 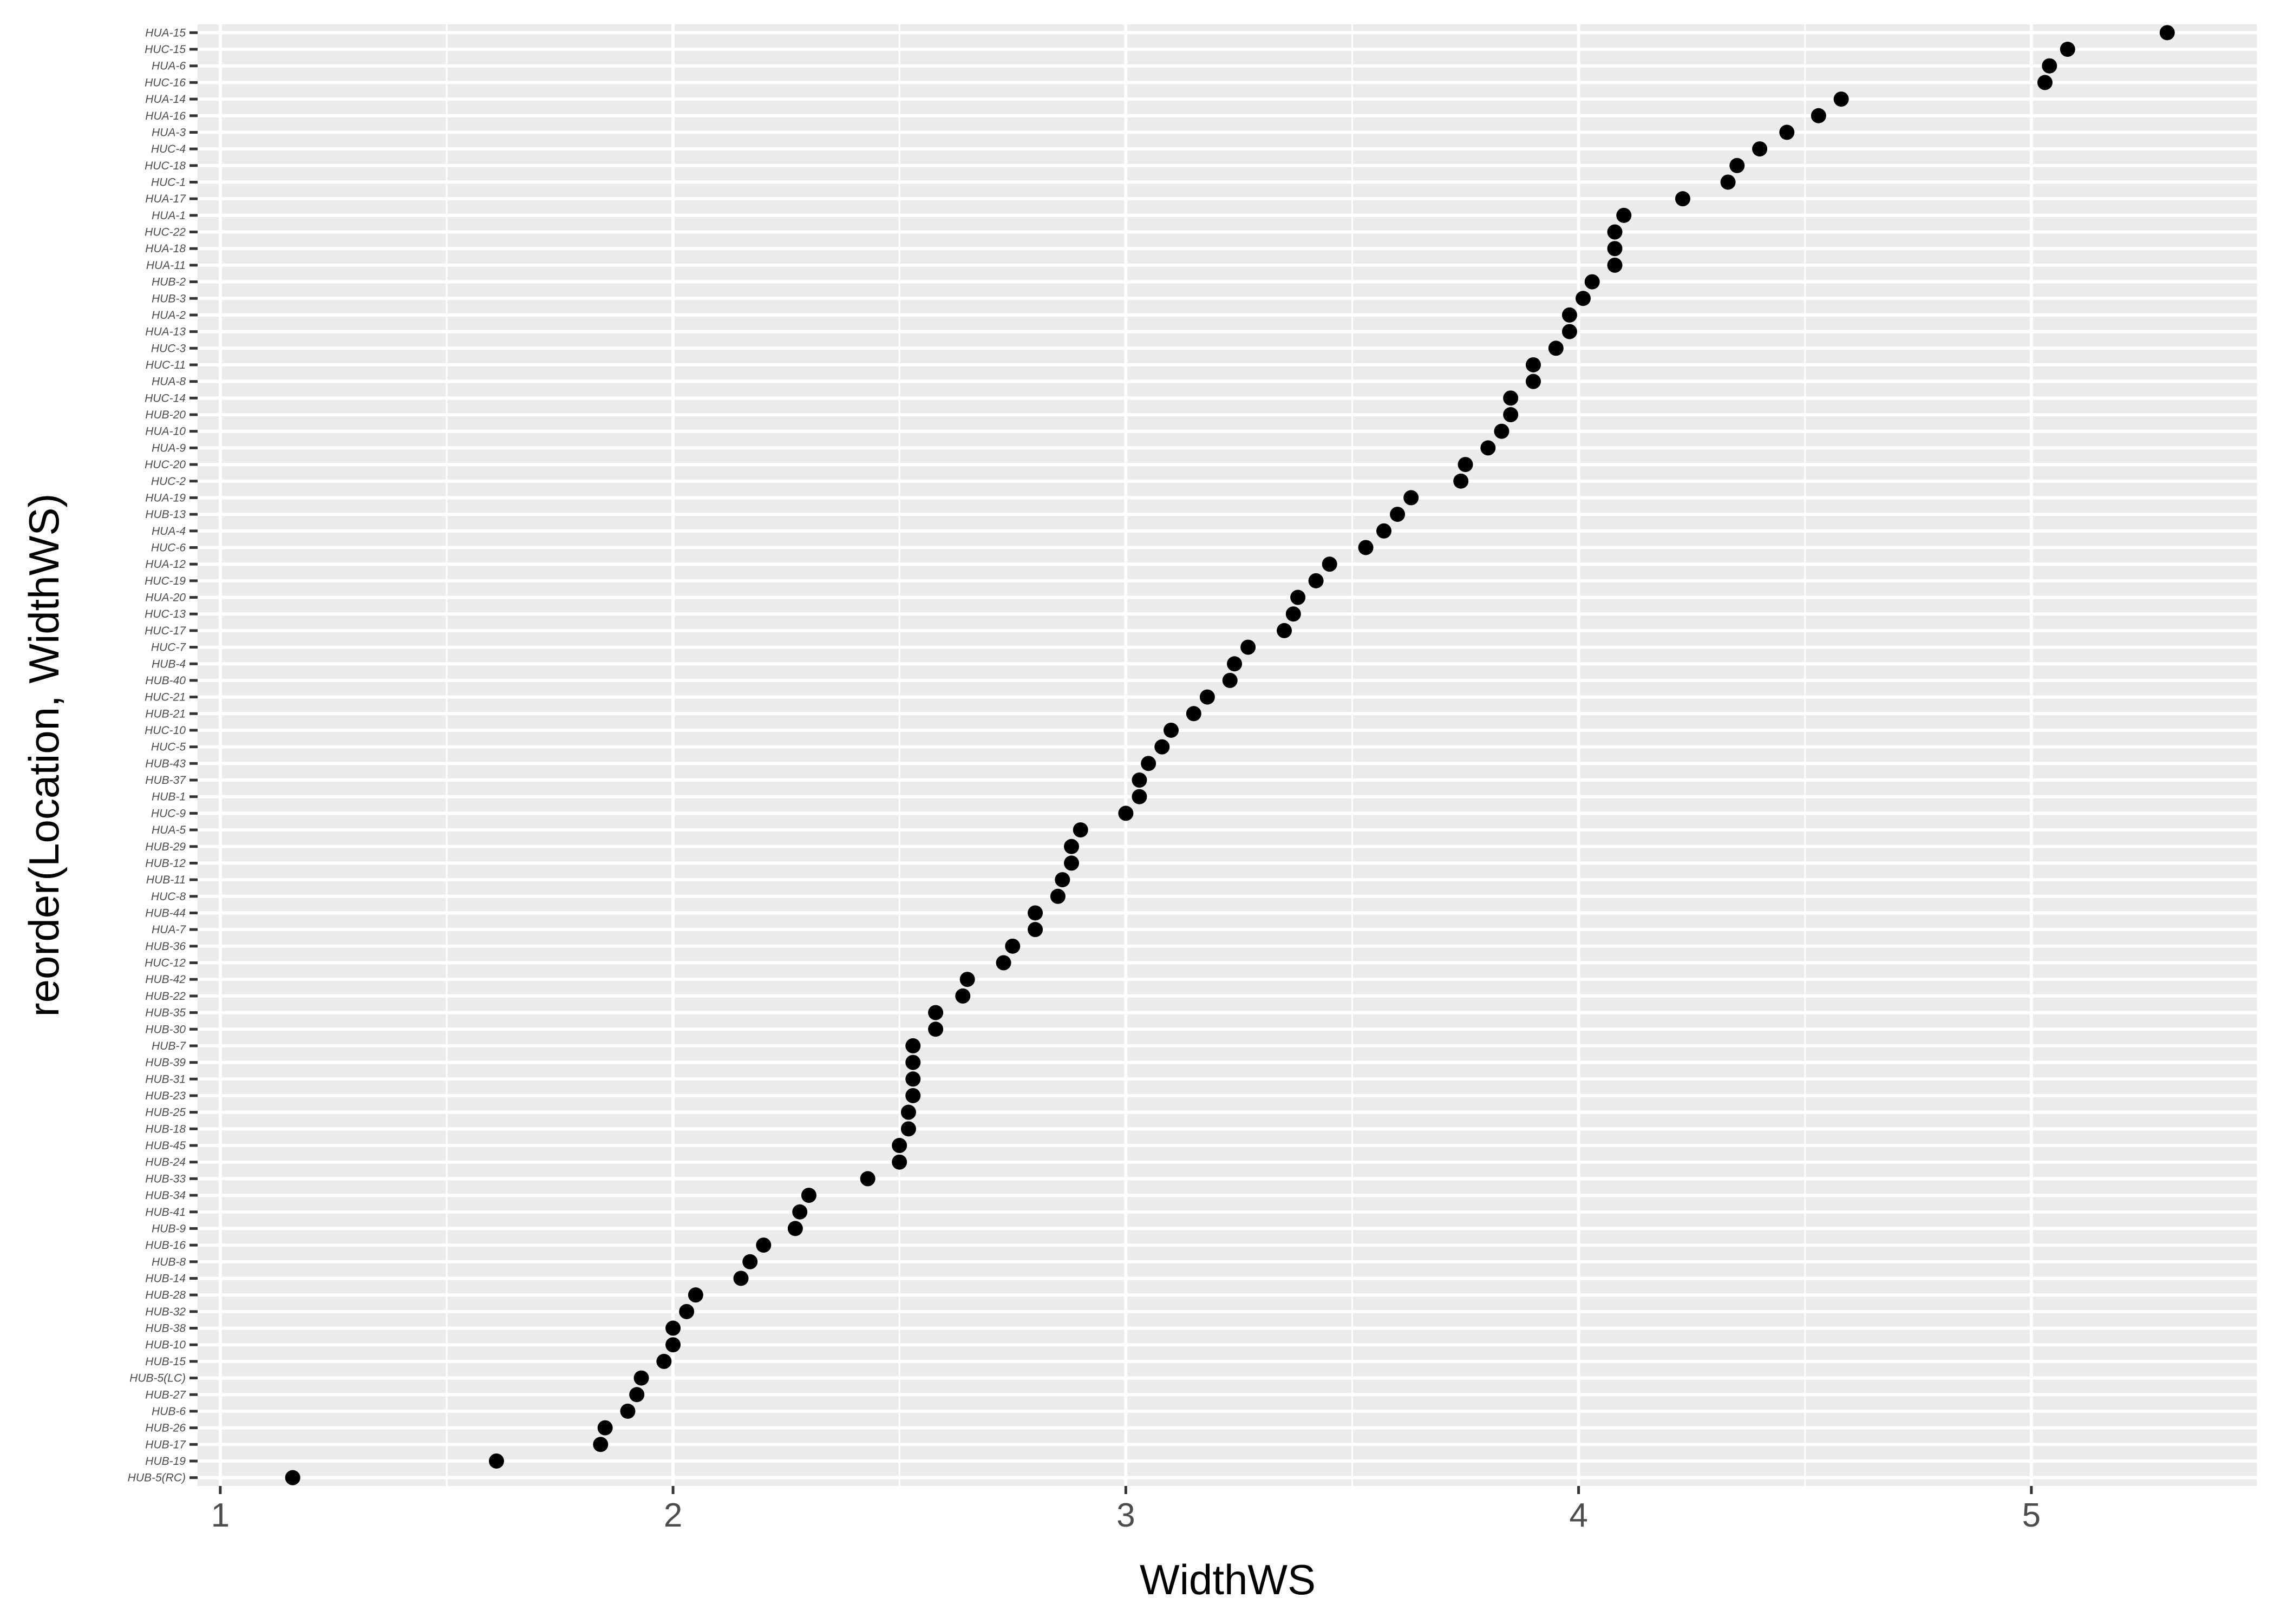 I want to click on y-tick-label: HUB-35, so click(x=166, y=1013).